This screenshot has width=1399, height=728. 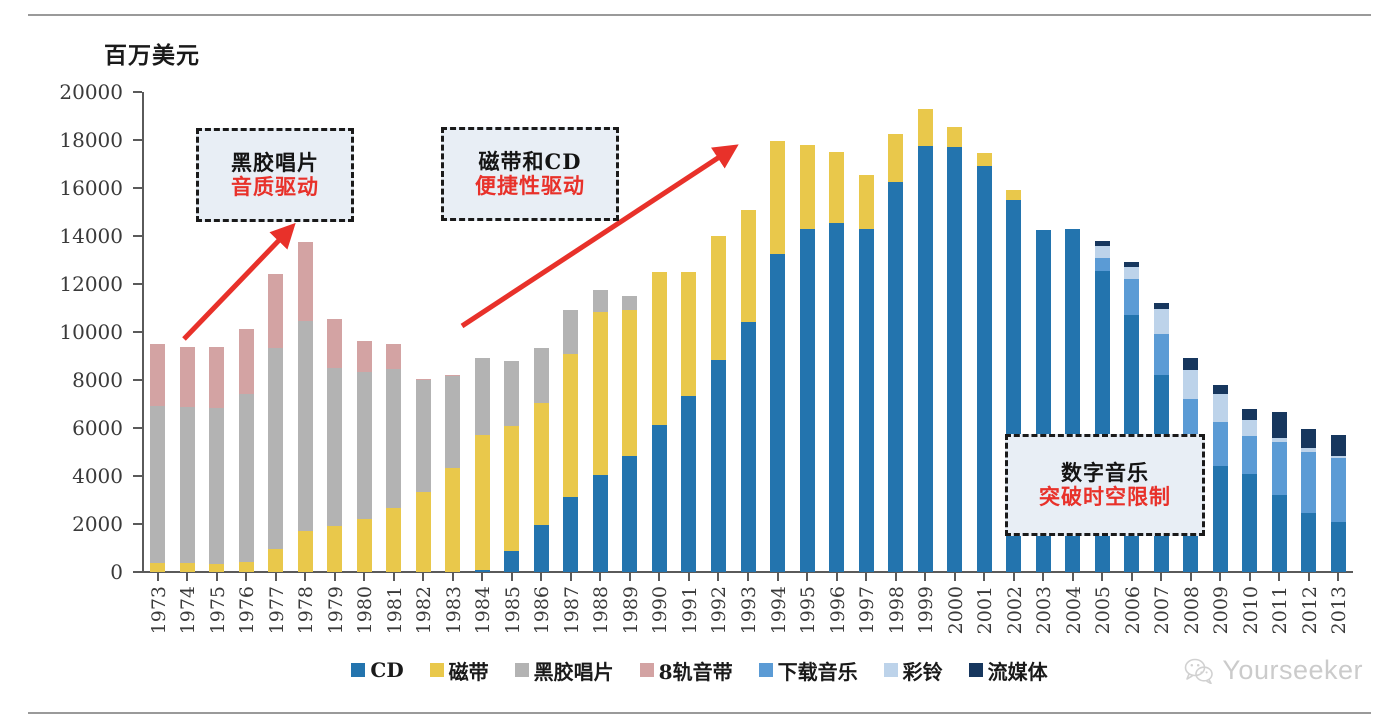 What do you see at coordinates (837, 332) in the screenshot?
I see `bar-1996` at bounding box center [837, 332].